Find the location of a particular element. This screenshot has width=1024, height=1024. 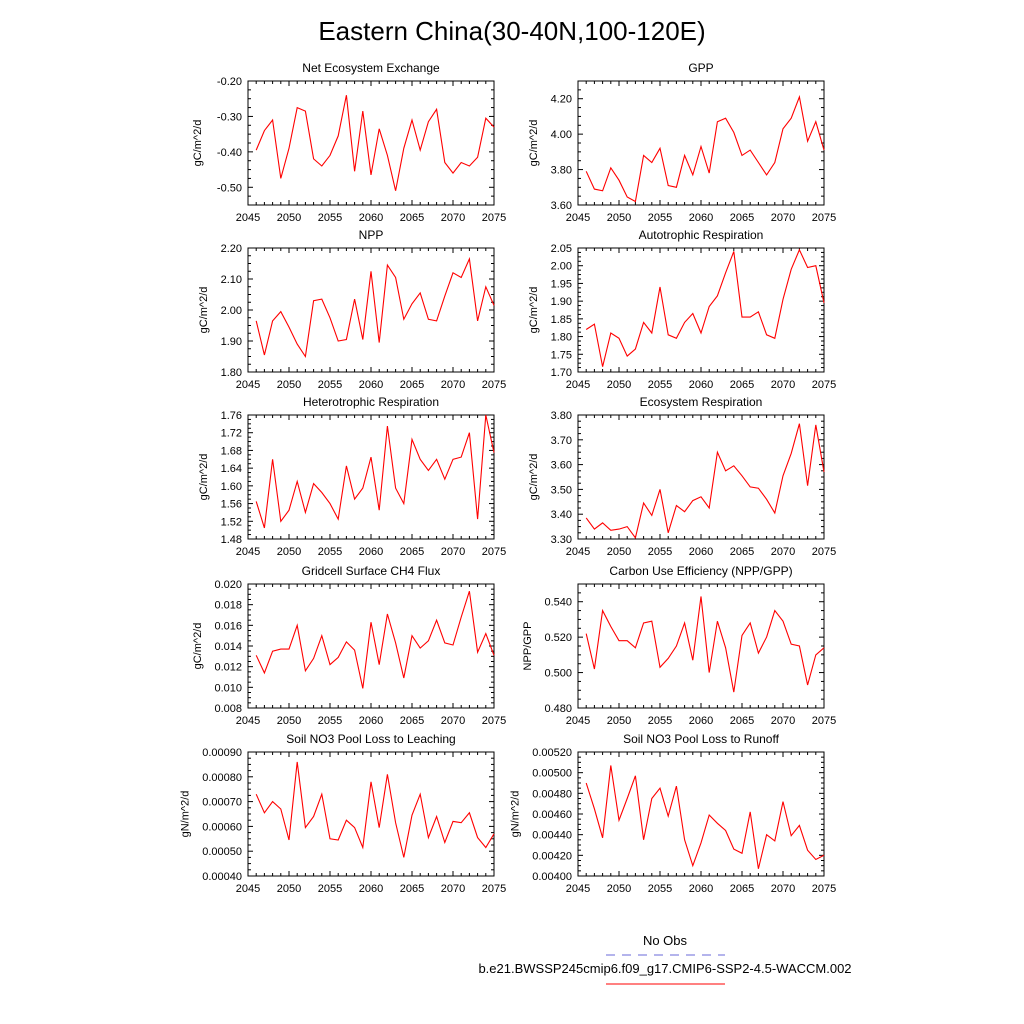

y-tick-label: 0.520 is located at coordinates (558, 638).